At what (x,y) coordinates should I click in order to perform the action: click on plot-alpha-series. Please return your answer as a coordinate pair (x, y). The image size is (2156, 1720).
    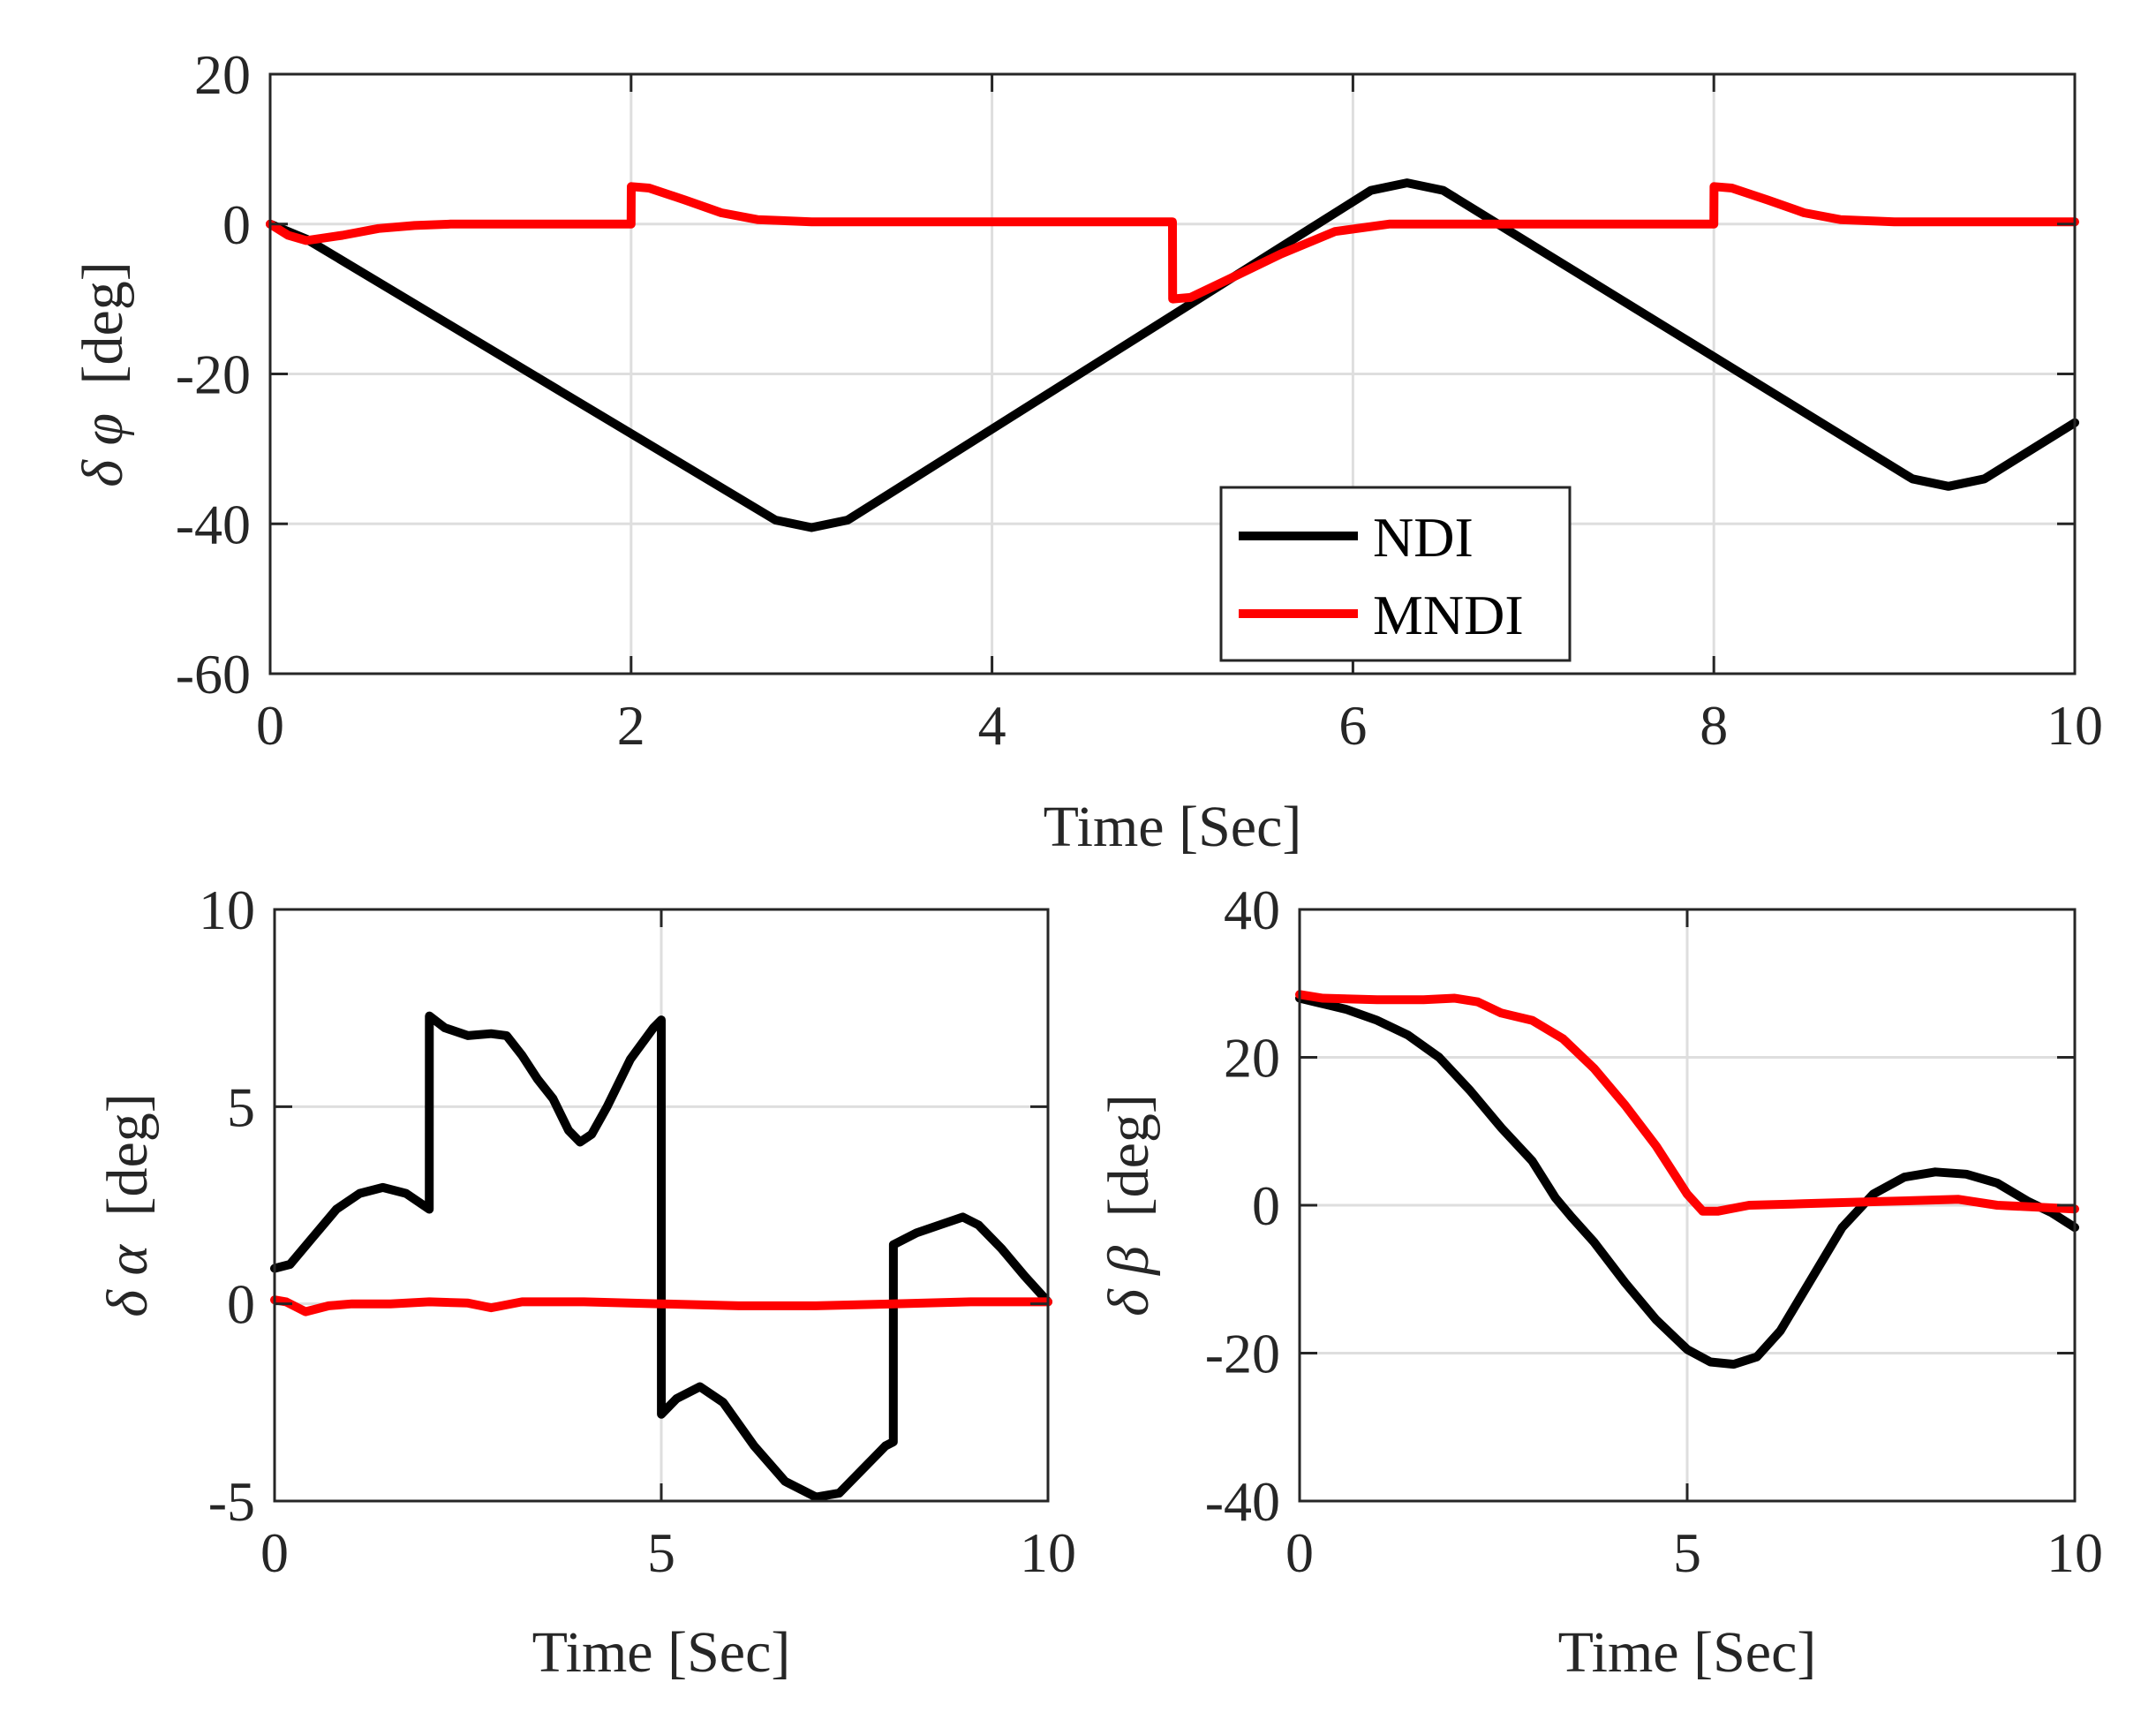
    Looking at the image, I should click on (661, 1256).